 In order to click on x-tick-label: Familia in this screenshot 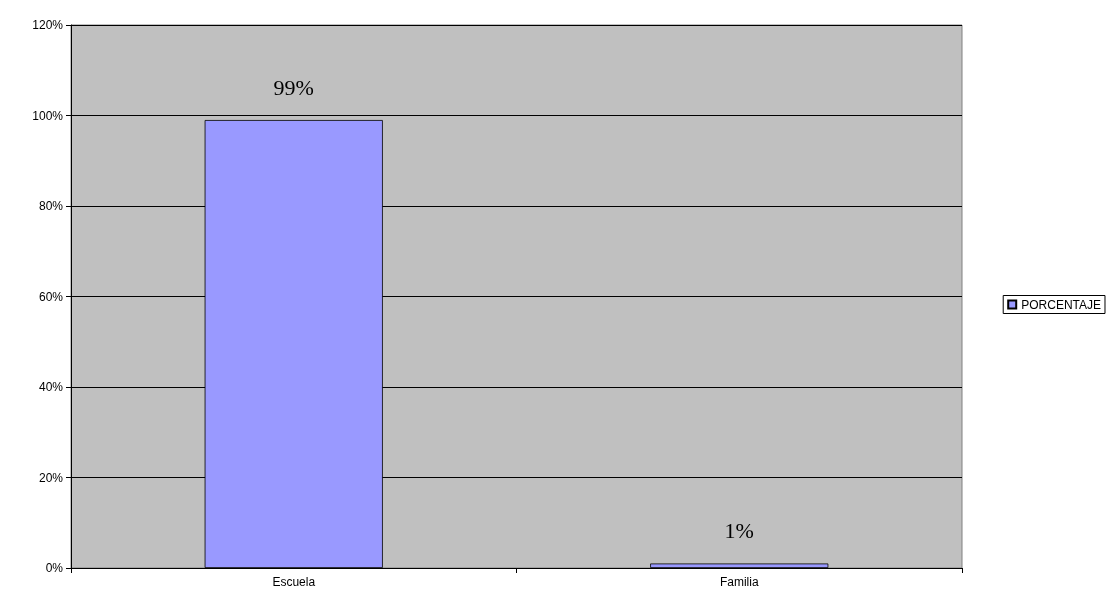, I will do `click(739, 582)`.